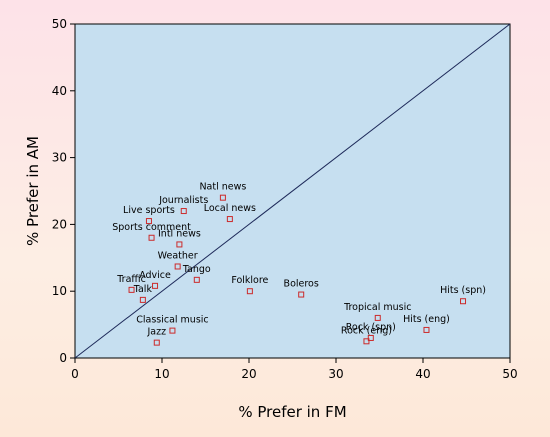  Describe the element at coordinates (292, 412) in the screenshot. I see `x-axis-title: % Prefer in FM` at that location.